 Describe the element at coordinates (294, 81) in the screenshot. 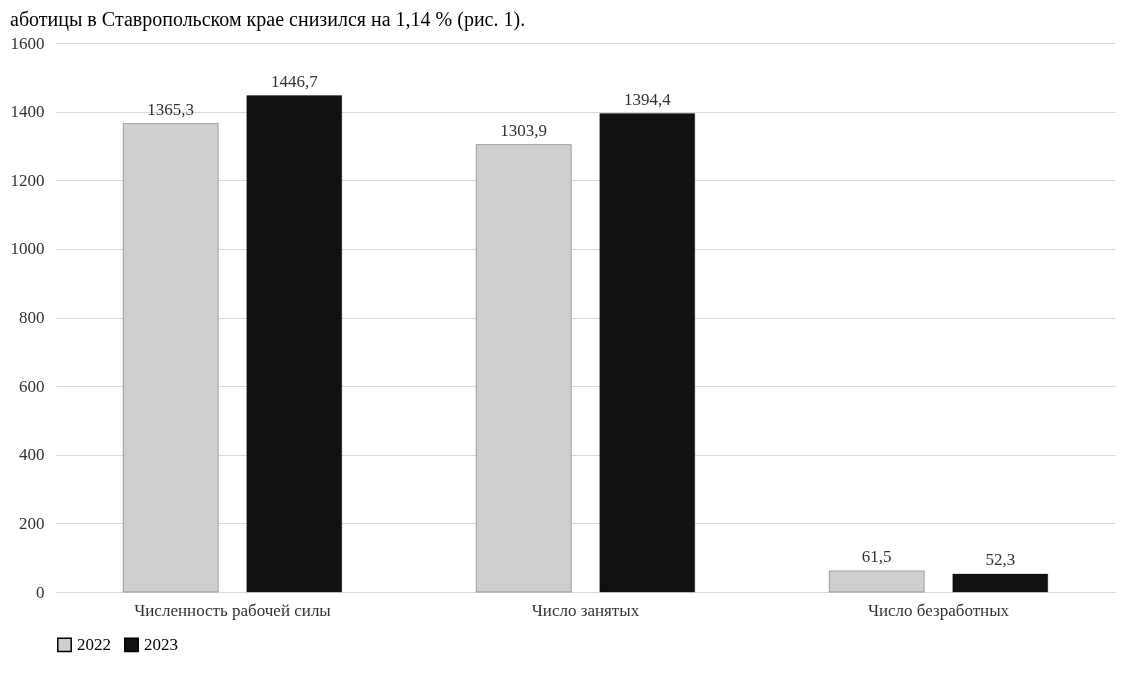

I see `text: 1446,7` at that location.